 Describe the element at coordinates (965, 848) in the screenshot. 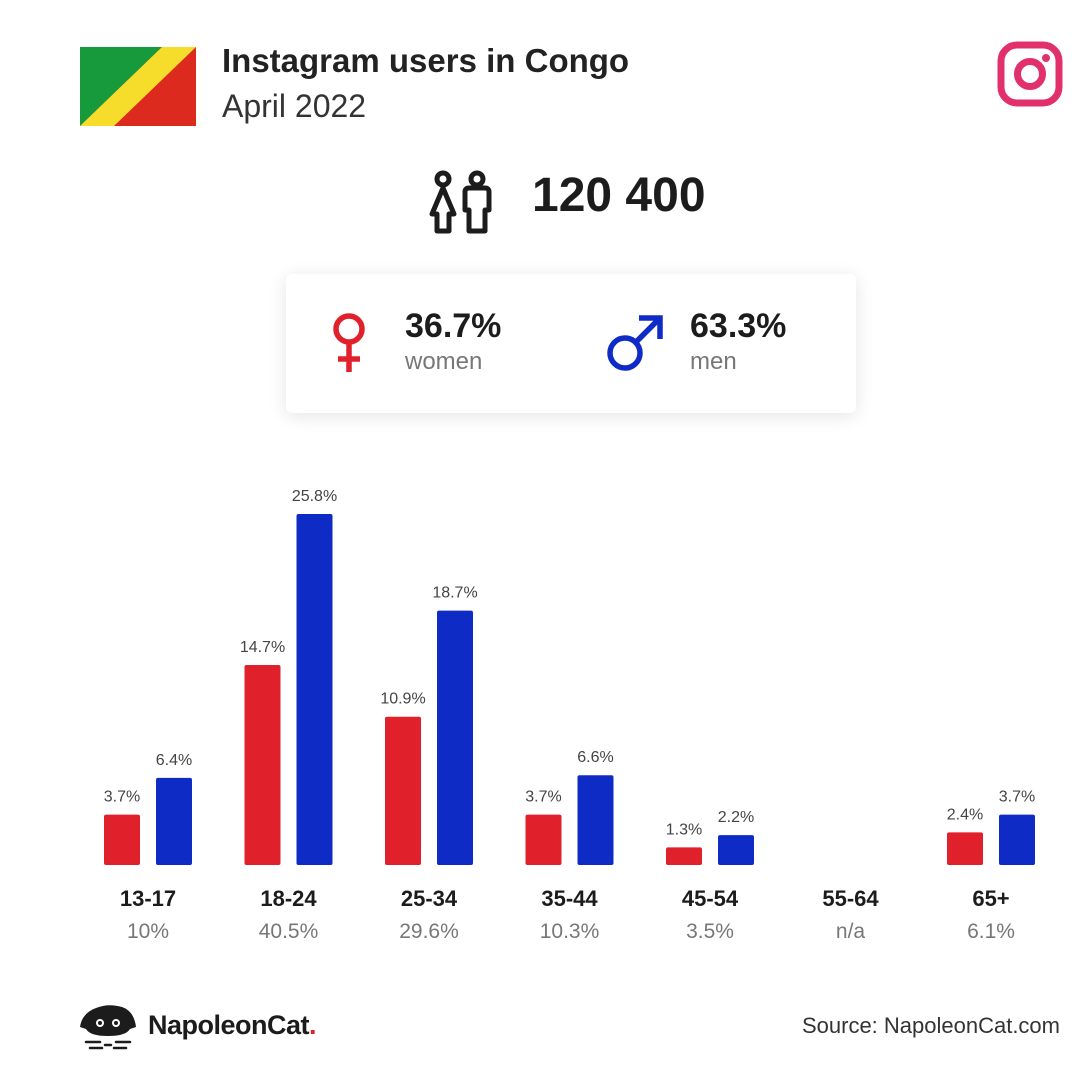

I see `bar-women-65+` at that location.